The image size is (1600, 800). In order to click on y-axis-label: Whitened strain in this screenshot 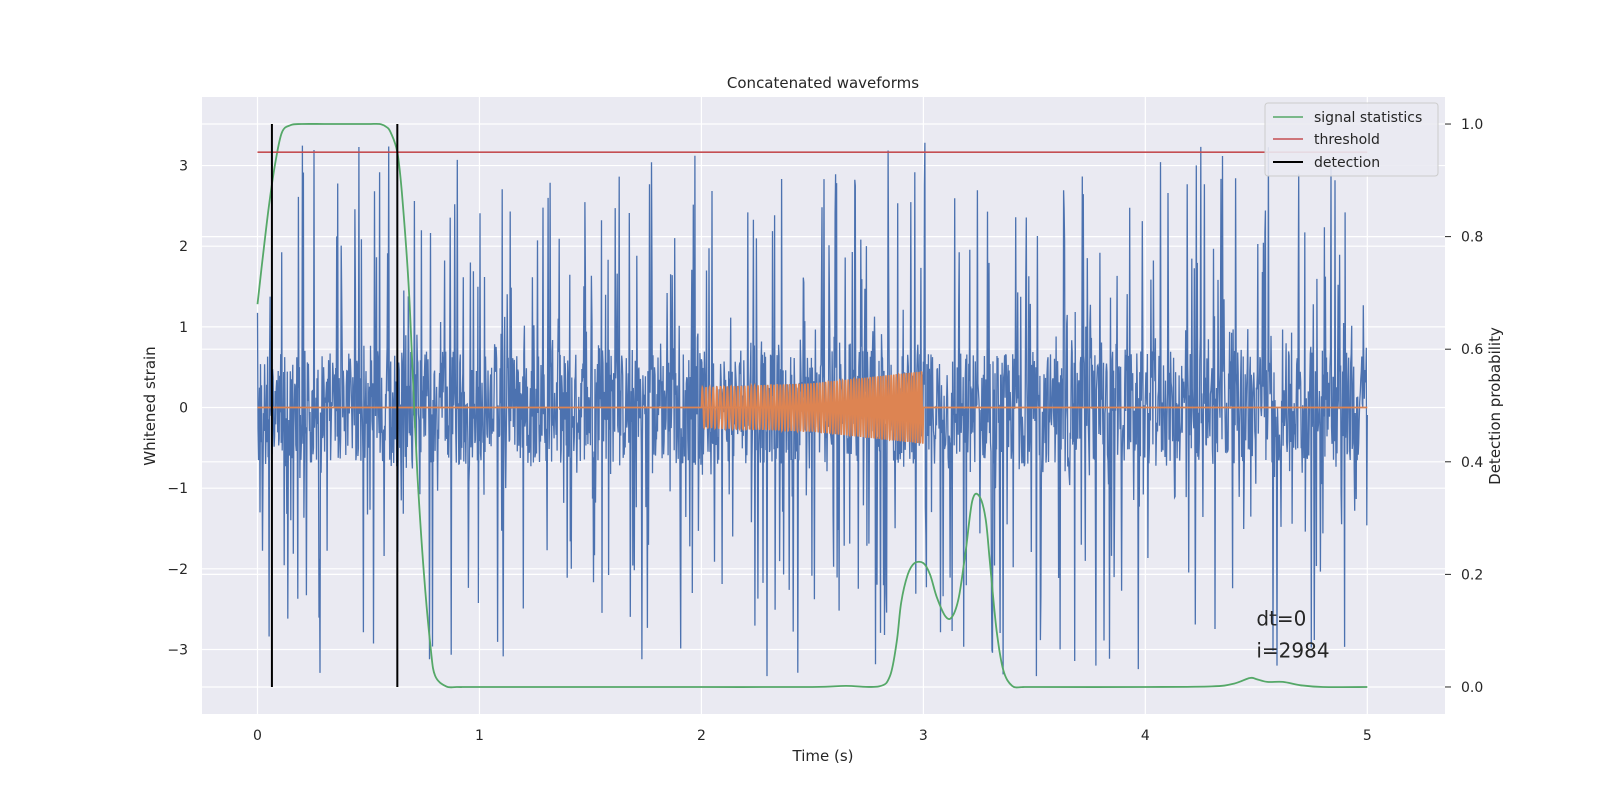, I will do `click(150, 405)`.